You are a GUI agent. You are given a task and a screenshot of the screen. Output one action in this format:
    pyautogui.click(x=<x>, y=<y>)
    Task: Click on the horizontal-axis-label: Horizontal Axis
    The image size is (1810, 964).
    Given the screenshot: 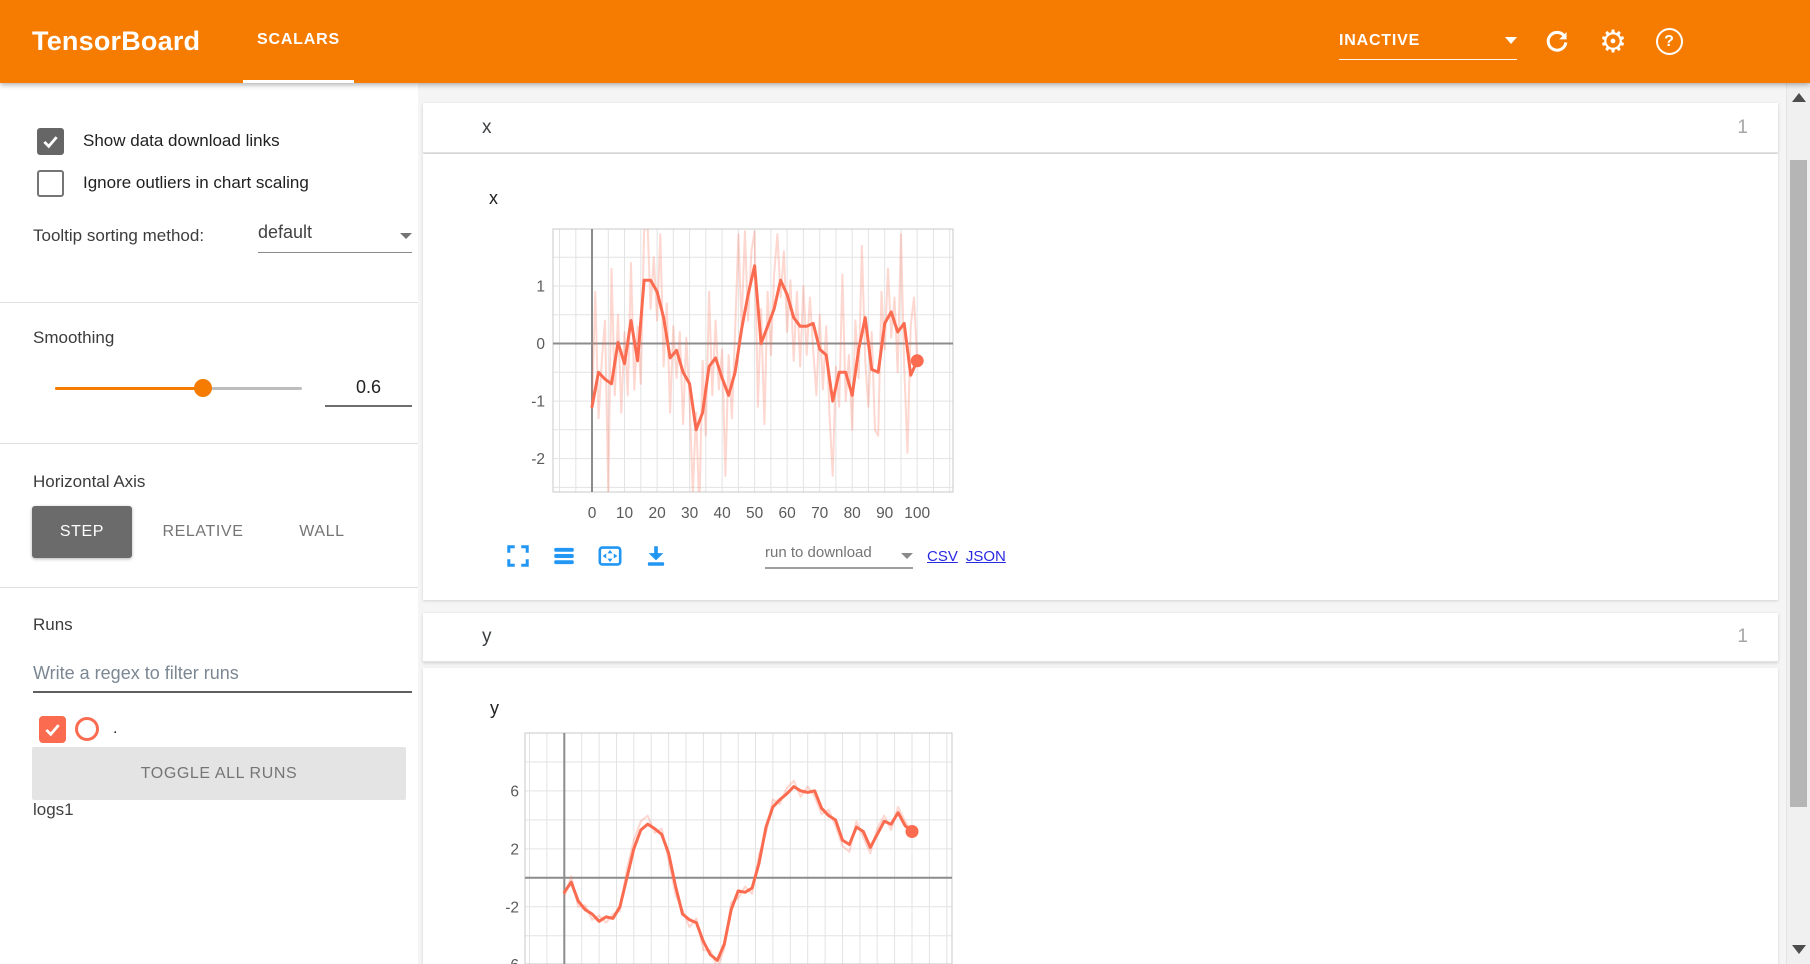 What is the action you would take?
    pyautogui.click(x=89, y=481)
    